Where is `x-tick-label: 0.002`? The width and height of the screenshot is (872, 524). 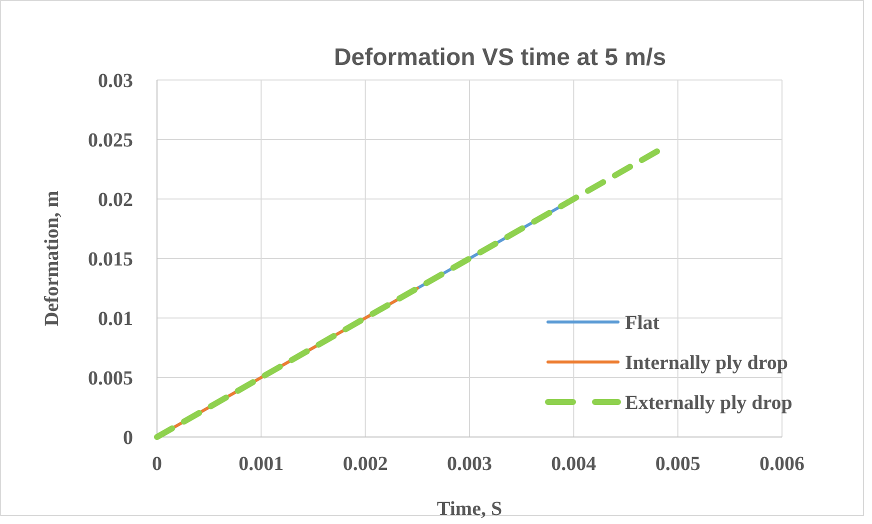
x-tick-label: 0.002 is located at coordinates (365, 464).